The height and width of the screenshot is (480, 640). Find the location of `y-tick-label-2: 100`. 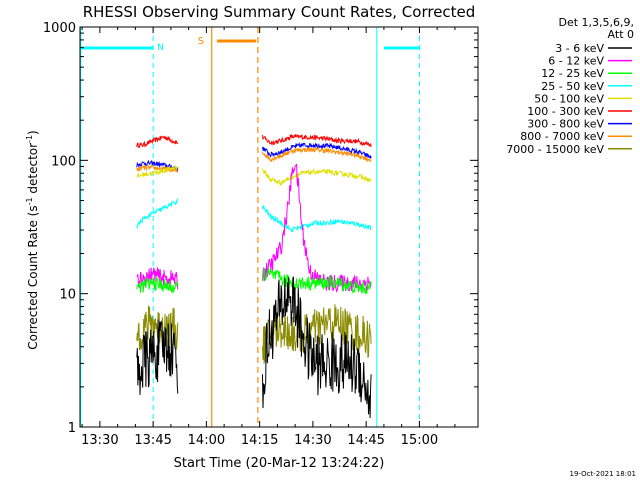

y-tick-label-2: 100 is located at coordinates (63, 161).